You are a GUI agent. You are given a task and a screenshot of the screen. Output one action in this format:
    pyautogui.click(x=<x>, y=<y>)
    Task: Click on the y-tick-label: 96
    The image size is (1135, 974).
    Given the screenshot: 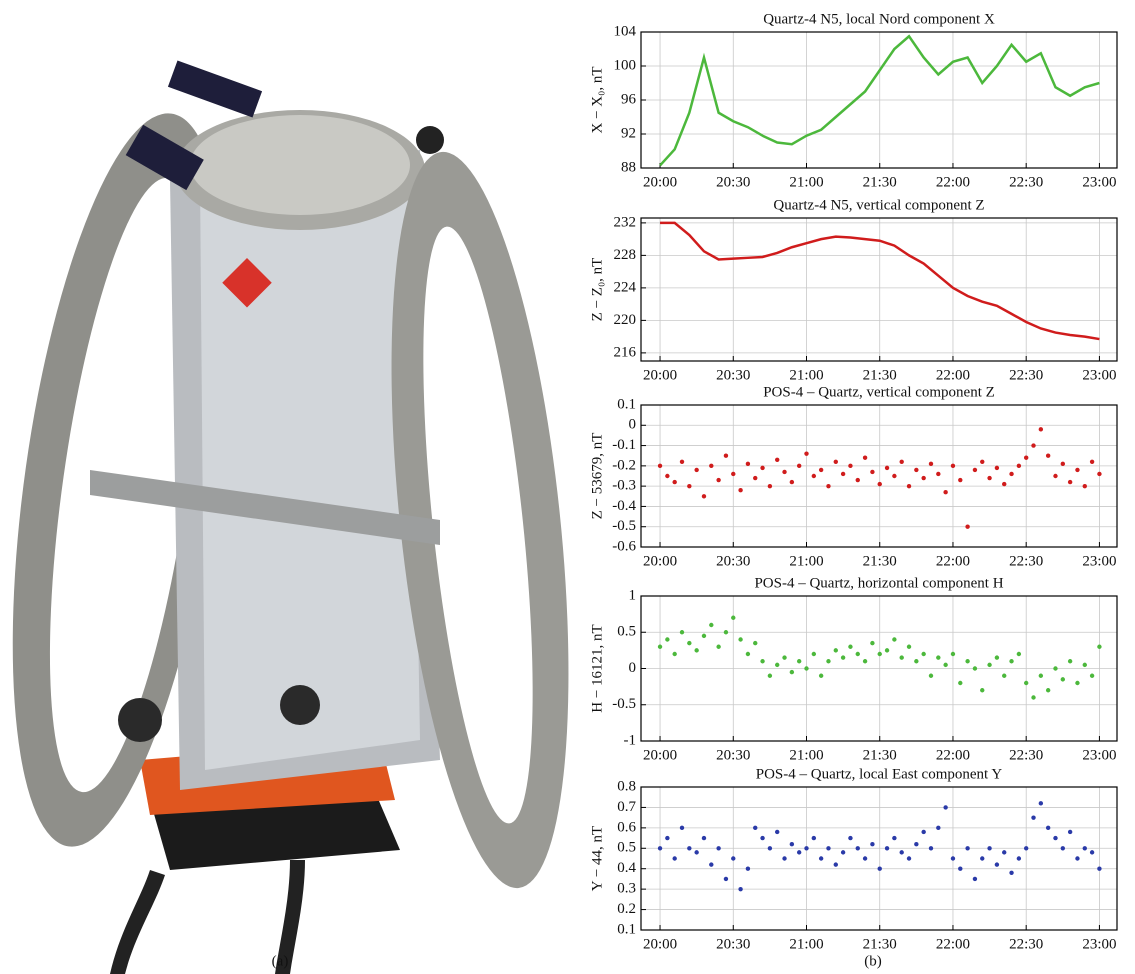 What is the action you would take?
    pyautogui.click(x=629, y=99)
    